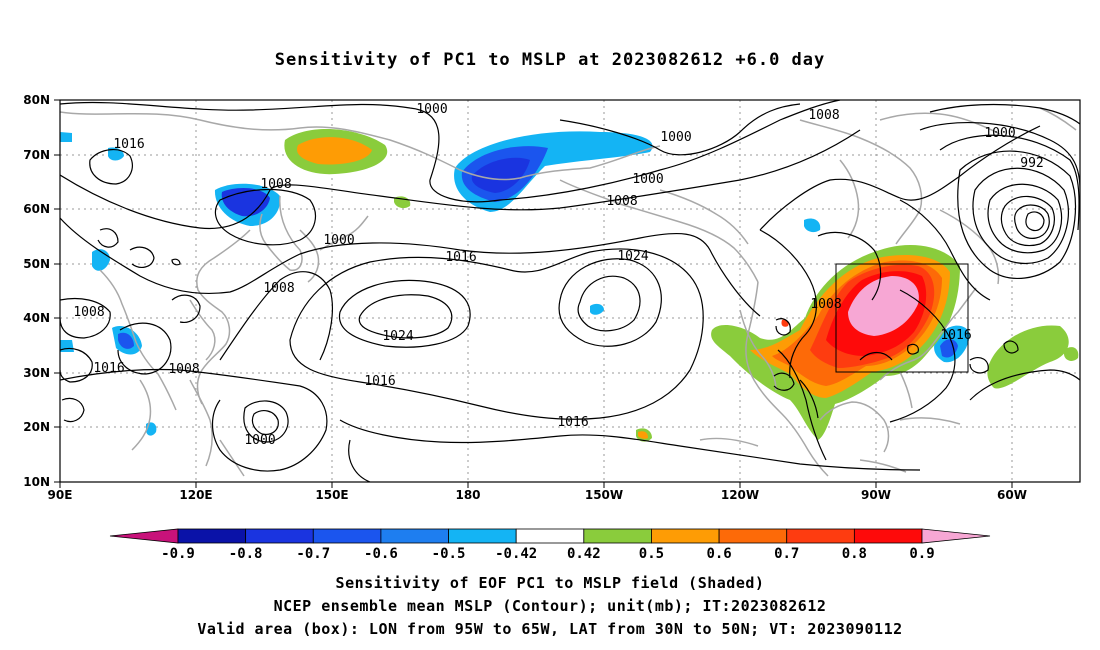  Describe the element at coordinates (651, 554) in the screenshot. I see `colorbar-label: 0.5` at that location.